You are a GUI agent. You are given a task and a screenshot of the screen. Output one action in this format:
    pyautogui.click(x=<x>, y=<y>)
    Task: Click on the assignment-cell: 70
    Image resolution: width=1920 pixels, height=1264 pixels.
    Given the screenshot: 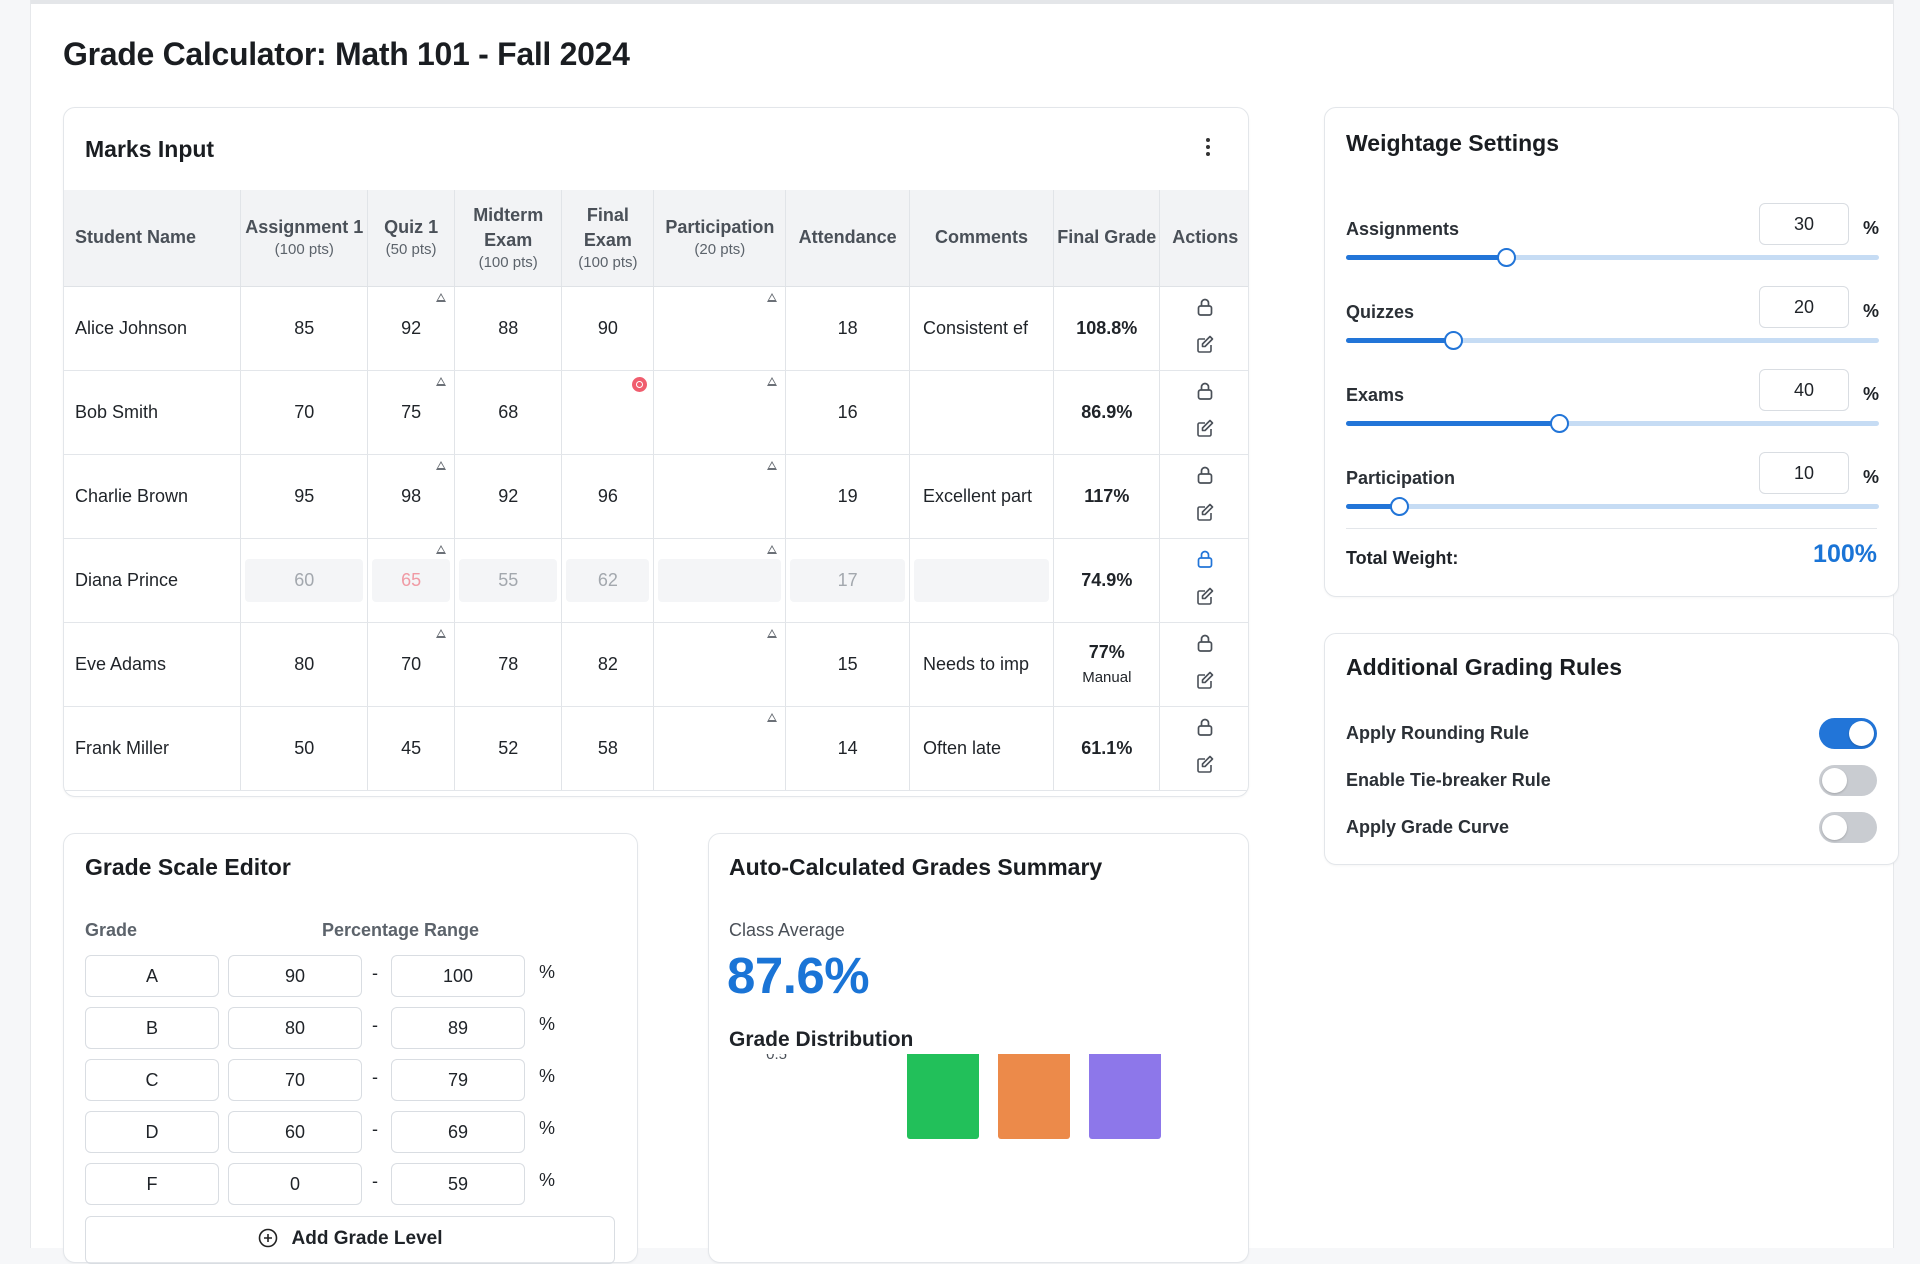 What is the action you would take?
    pyautogui.click(x=304, y=412)
    